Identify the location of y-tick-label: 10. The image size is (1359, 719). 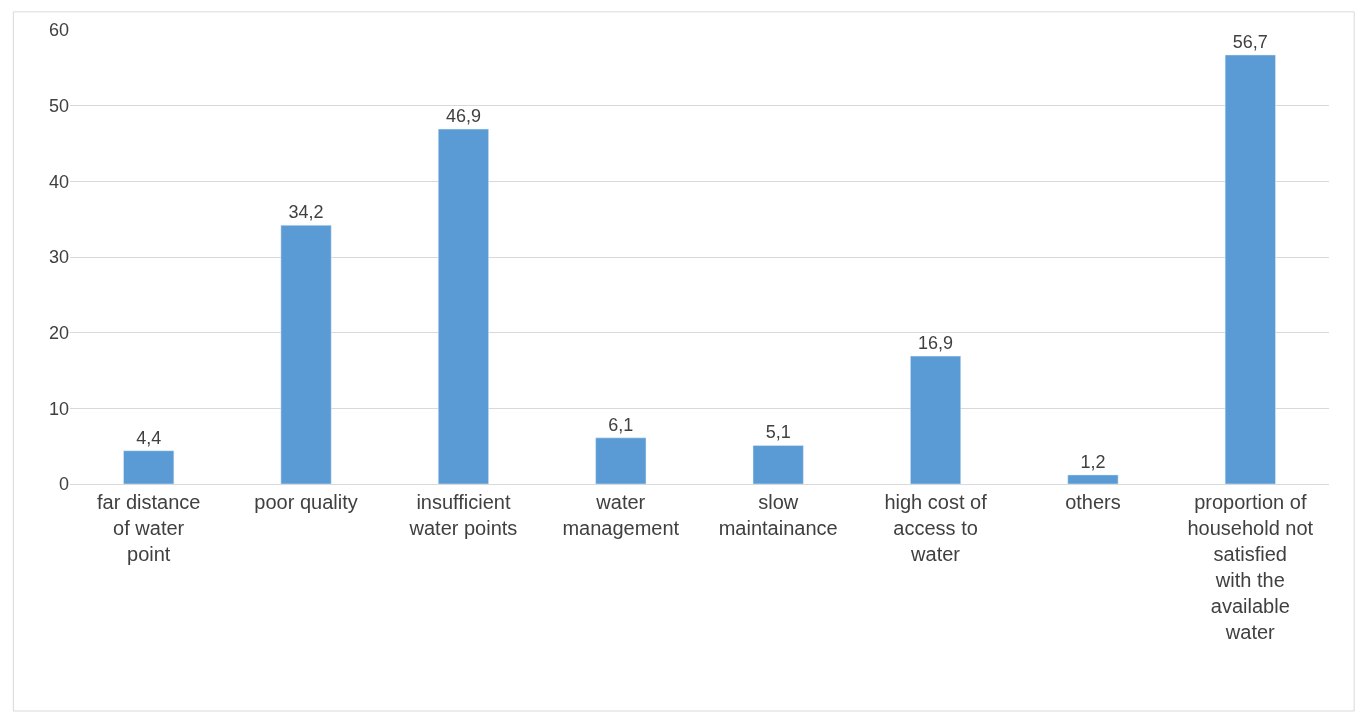
(58, 408).